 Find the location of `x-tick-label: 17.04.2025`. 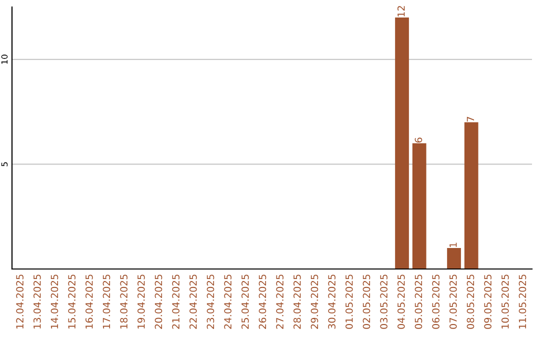

x-tick-label: 17.04.2025 is located at coordinates (106, 301).